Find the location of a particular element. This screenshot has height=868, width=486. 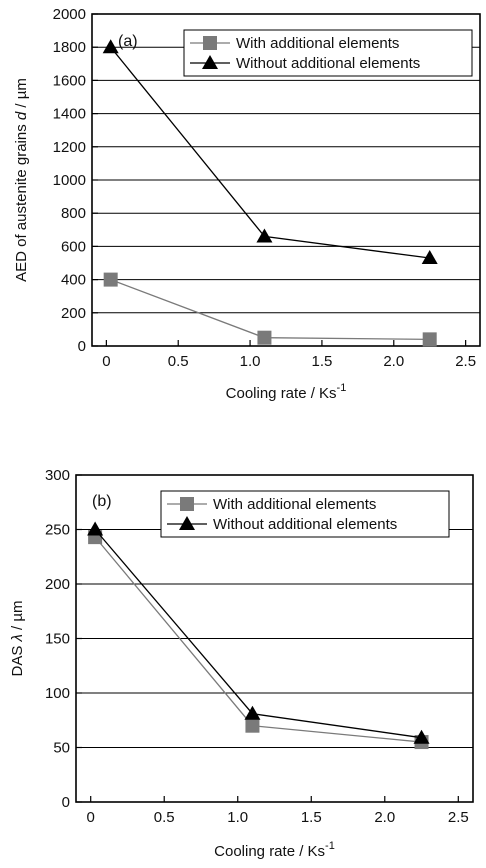

chart0-legend-box is located at coordinates (328, 53).